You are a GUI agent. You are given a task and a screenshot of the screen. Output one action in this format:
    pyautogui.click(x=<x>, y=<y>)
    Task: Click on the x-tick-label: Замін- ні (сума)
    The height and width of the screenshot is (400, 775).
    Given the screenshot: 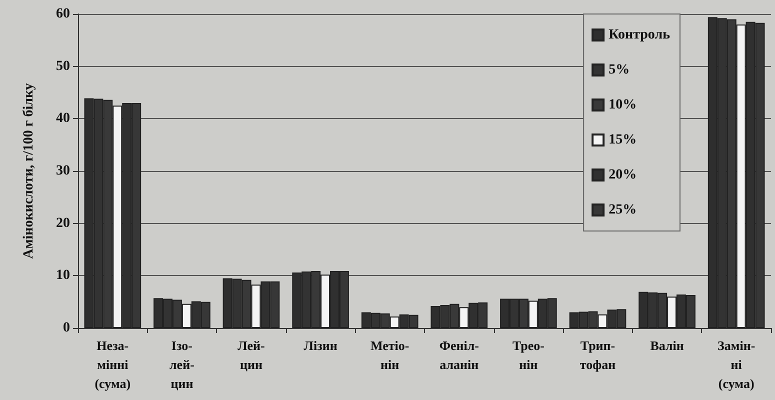 What is the action you would take?
    pyautogui.click(x=737, y=364)
    